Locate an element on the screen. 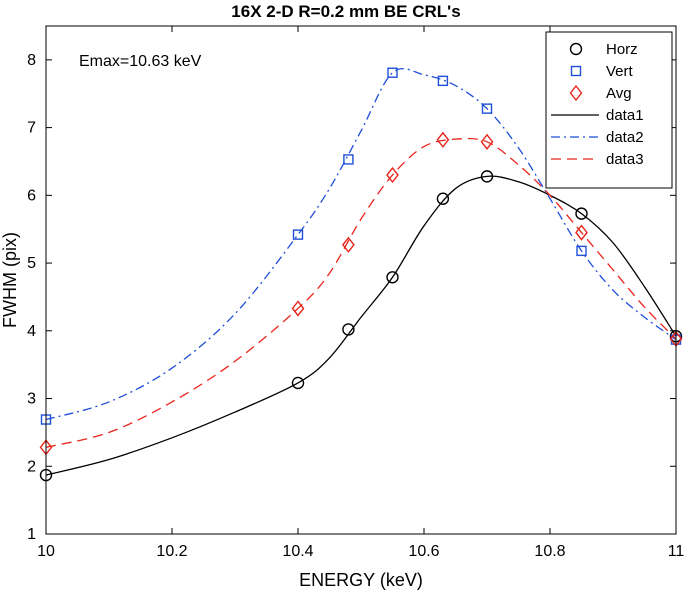 This screenshot has width=692, height=595. legend-marker-horz is located at coordinates (576, 49).